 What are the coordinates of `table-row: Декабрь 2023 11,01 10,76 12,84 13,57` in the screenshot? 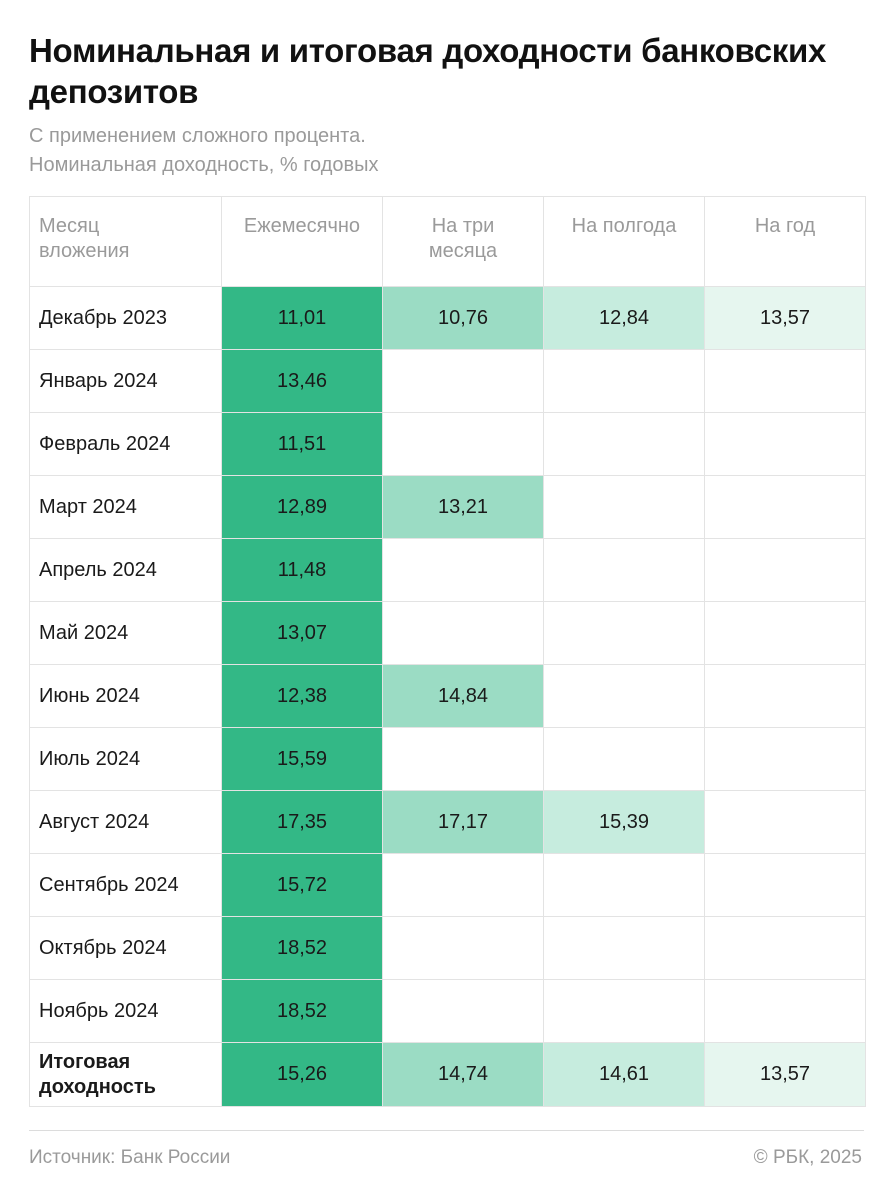 It's located at (447, 318).